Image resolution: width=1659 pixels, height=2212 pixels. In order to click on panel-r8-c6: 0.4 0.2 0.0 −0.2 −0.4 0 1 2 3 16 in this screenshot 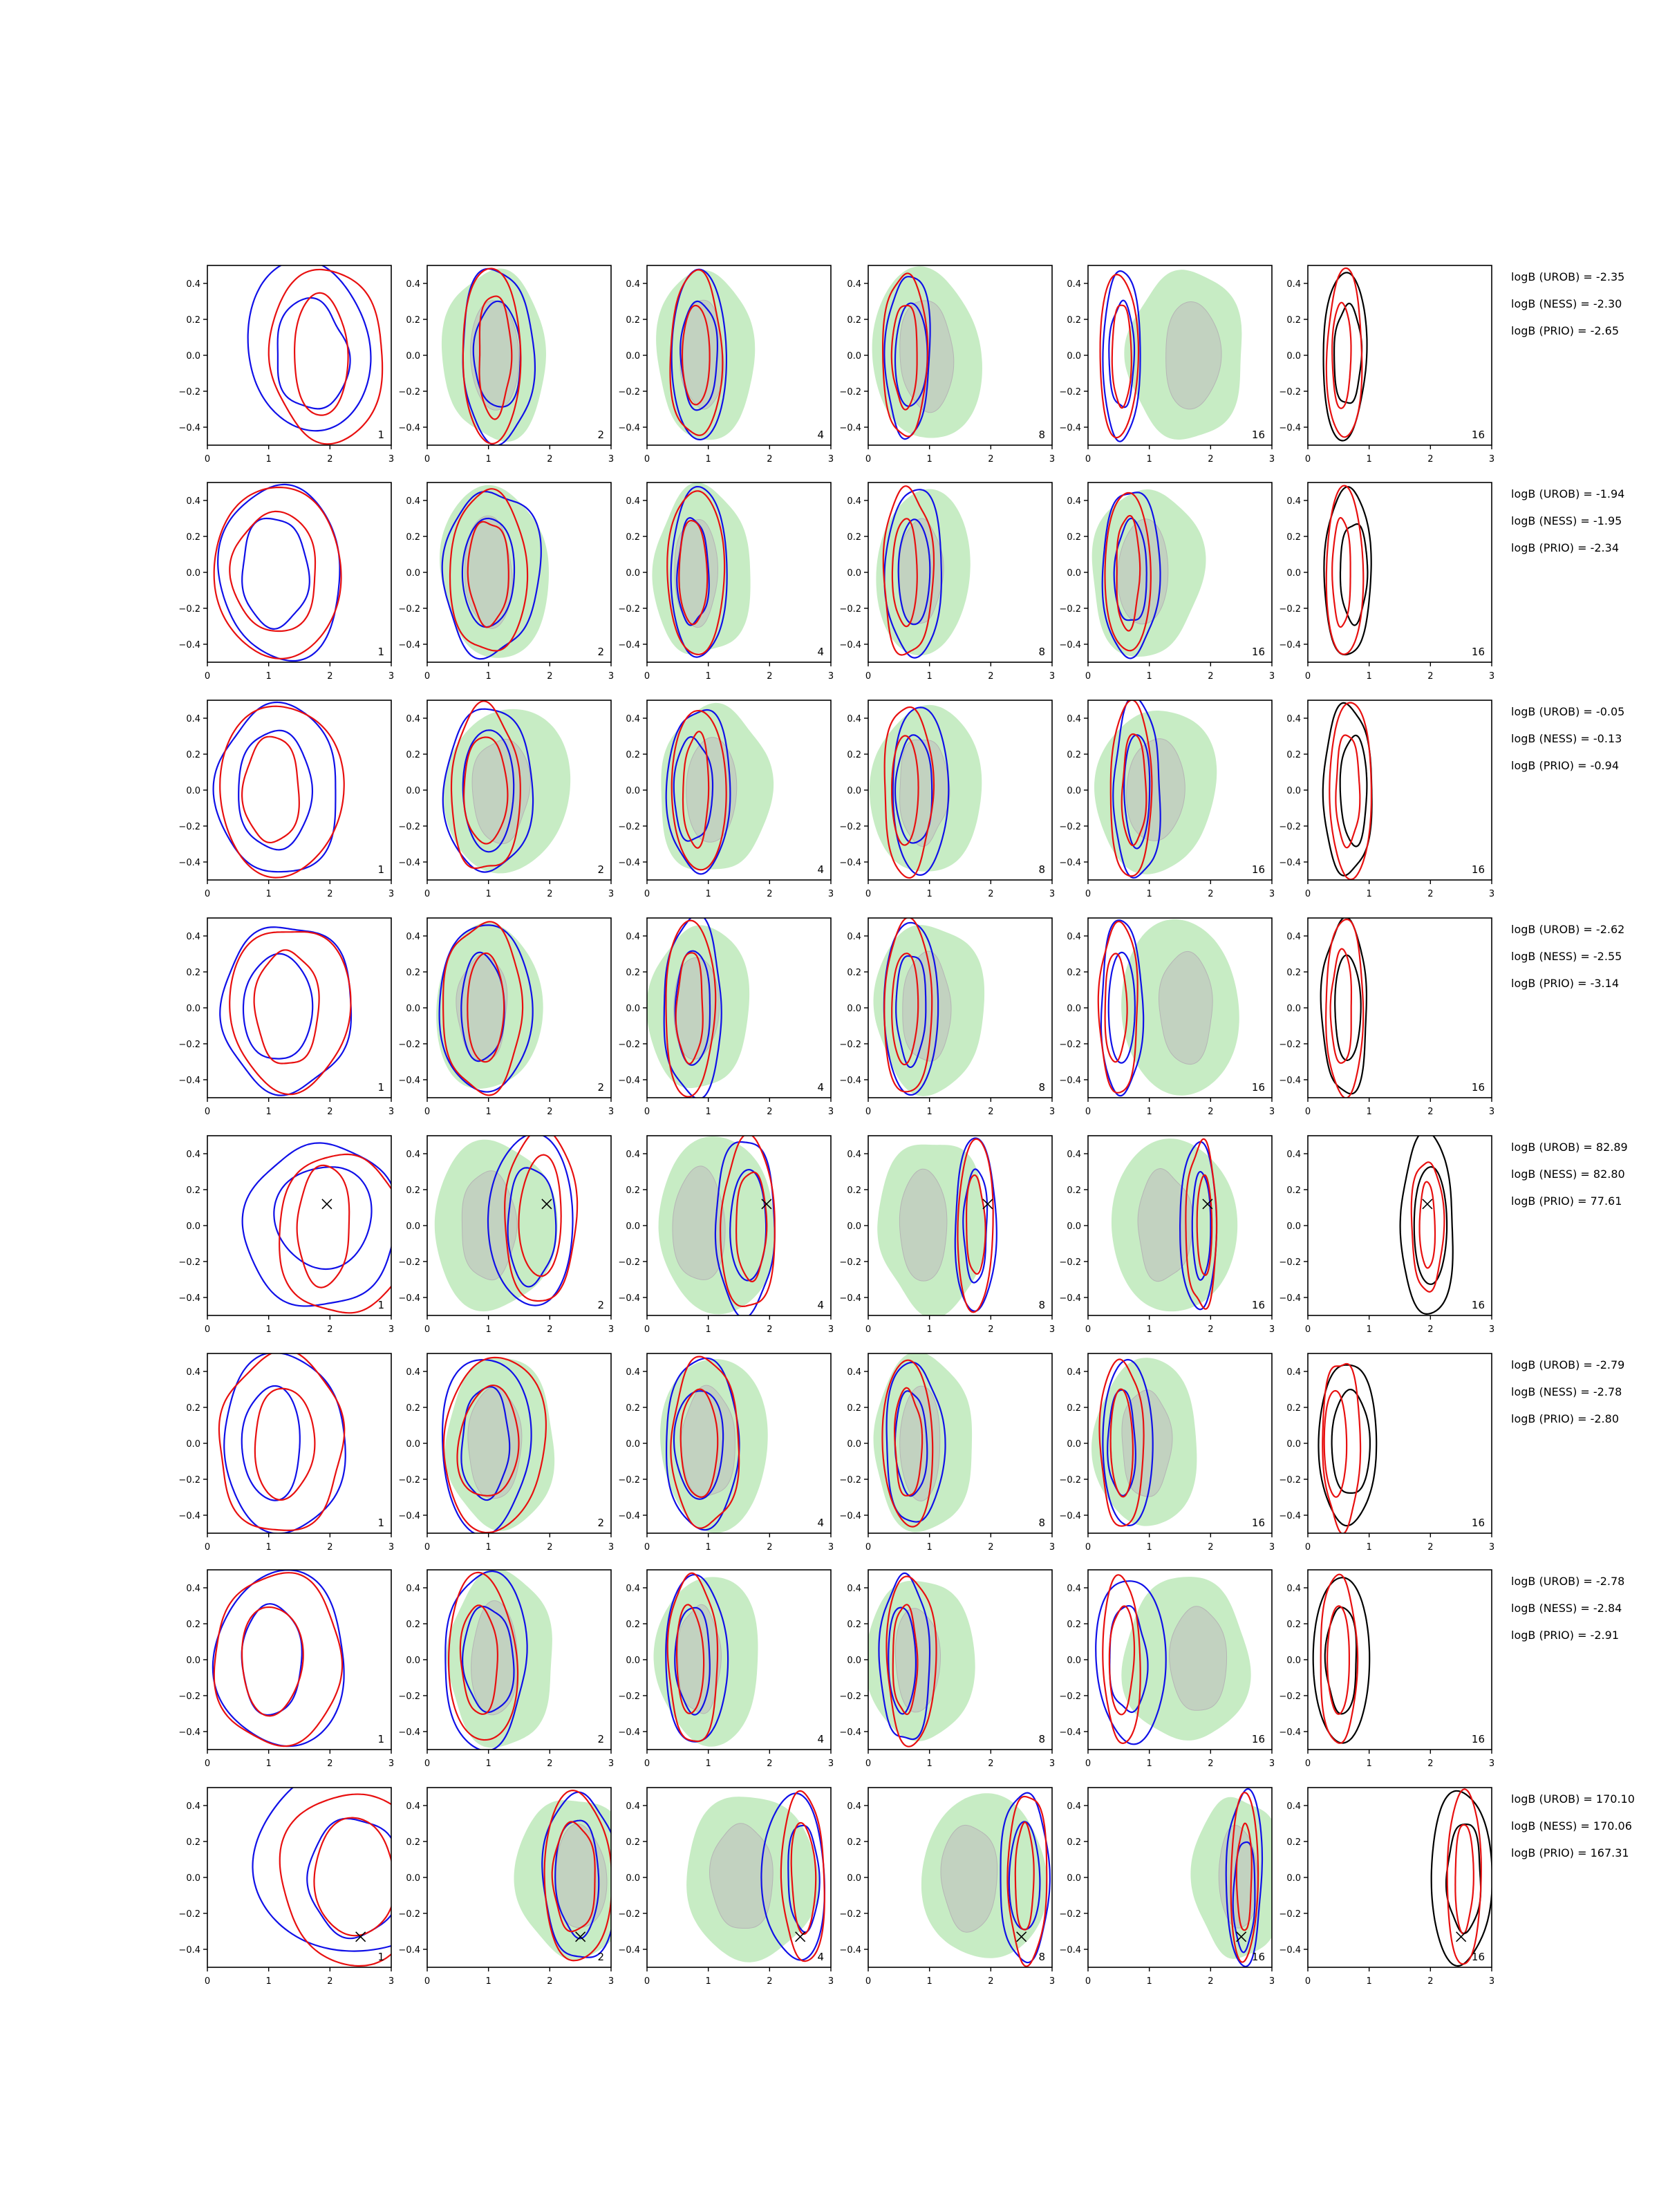, I will do `click(1386, 1887)`.